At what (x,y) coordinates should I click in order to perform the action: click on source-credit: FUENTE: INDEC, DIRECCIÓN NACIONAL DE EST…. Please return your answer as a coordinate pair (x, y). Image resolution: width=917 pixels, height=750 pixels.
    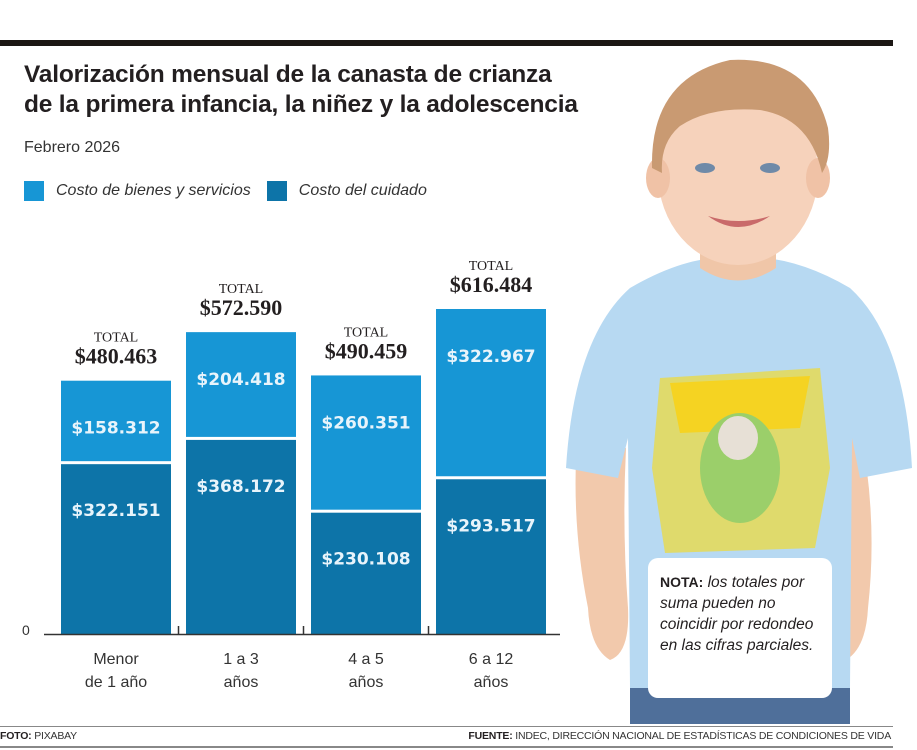
    Looking at the image, I should click on (679, 736).